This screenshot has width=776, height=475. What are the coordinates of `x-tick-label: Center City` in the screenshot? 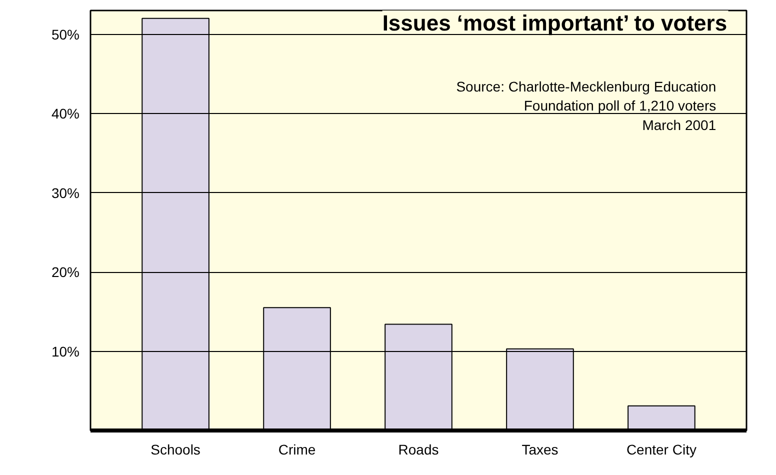 It's located at (661, 450).